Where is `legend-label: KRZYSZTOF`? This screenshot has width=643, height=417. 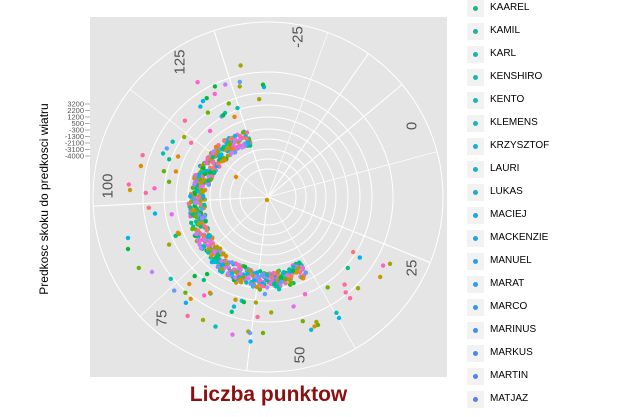
legend-label: KRZYSZTOF is located at coordinates (520, 145).